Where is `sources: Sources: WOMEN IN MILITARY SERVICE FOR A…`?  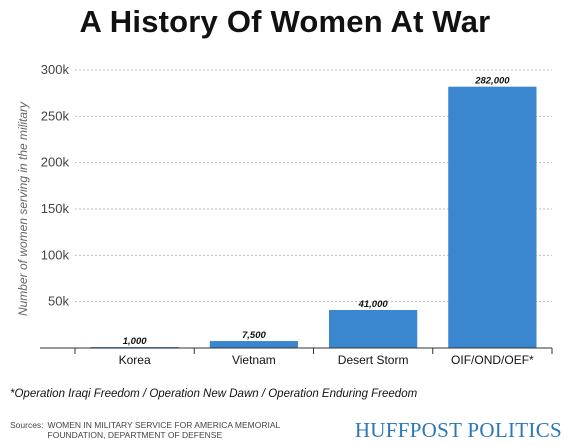
sources: Sources: WOMEN IN MILITARY SERVICE FOR A… is located at coordinates (145, 430).